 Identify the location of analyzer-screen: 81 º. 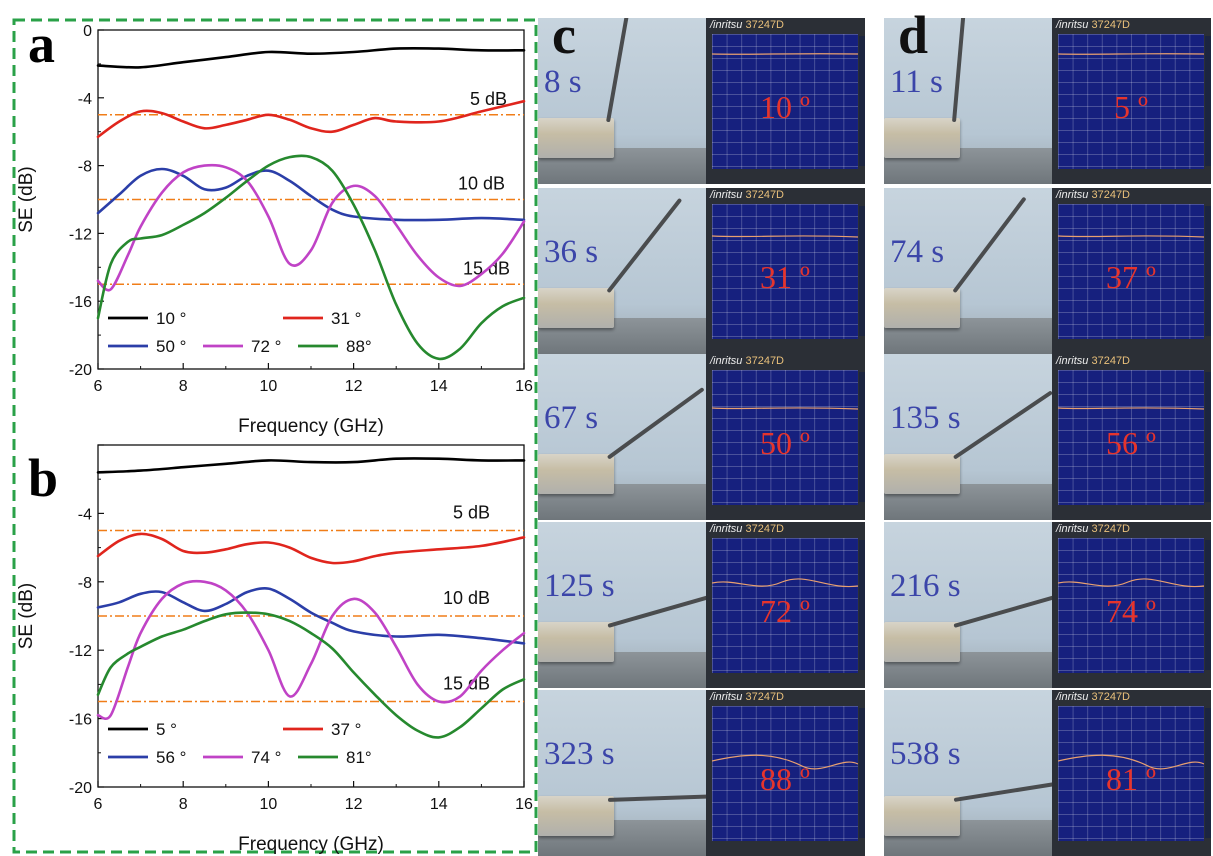
(1131, 773).